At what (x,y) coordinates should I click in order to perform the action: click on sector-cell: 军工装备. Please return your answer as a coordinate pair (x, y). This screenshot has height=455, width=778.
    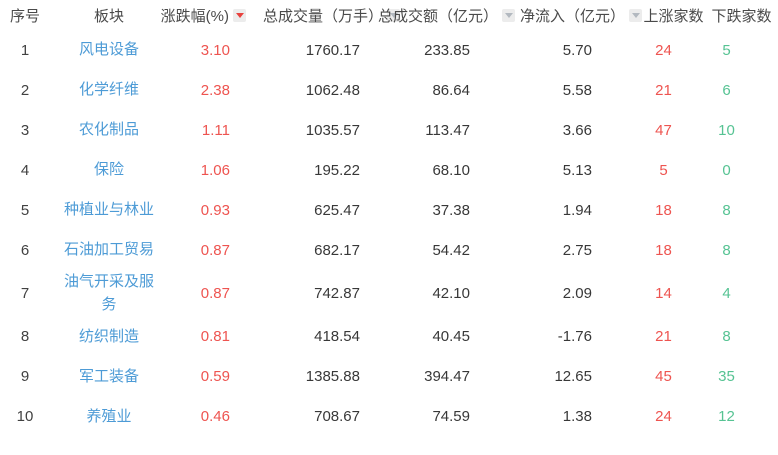
    Looking at the image, I should click on (109, 377).